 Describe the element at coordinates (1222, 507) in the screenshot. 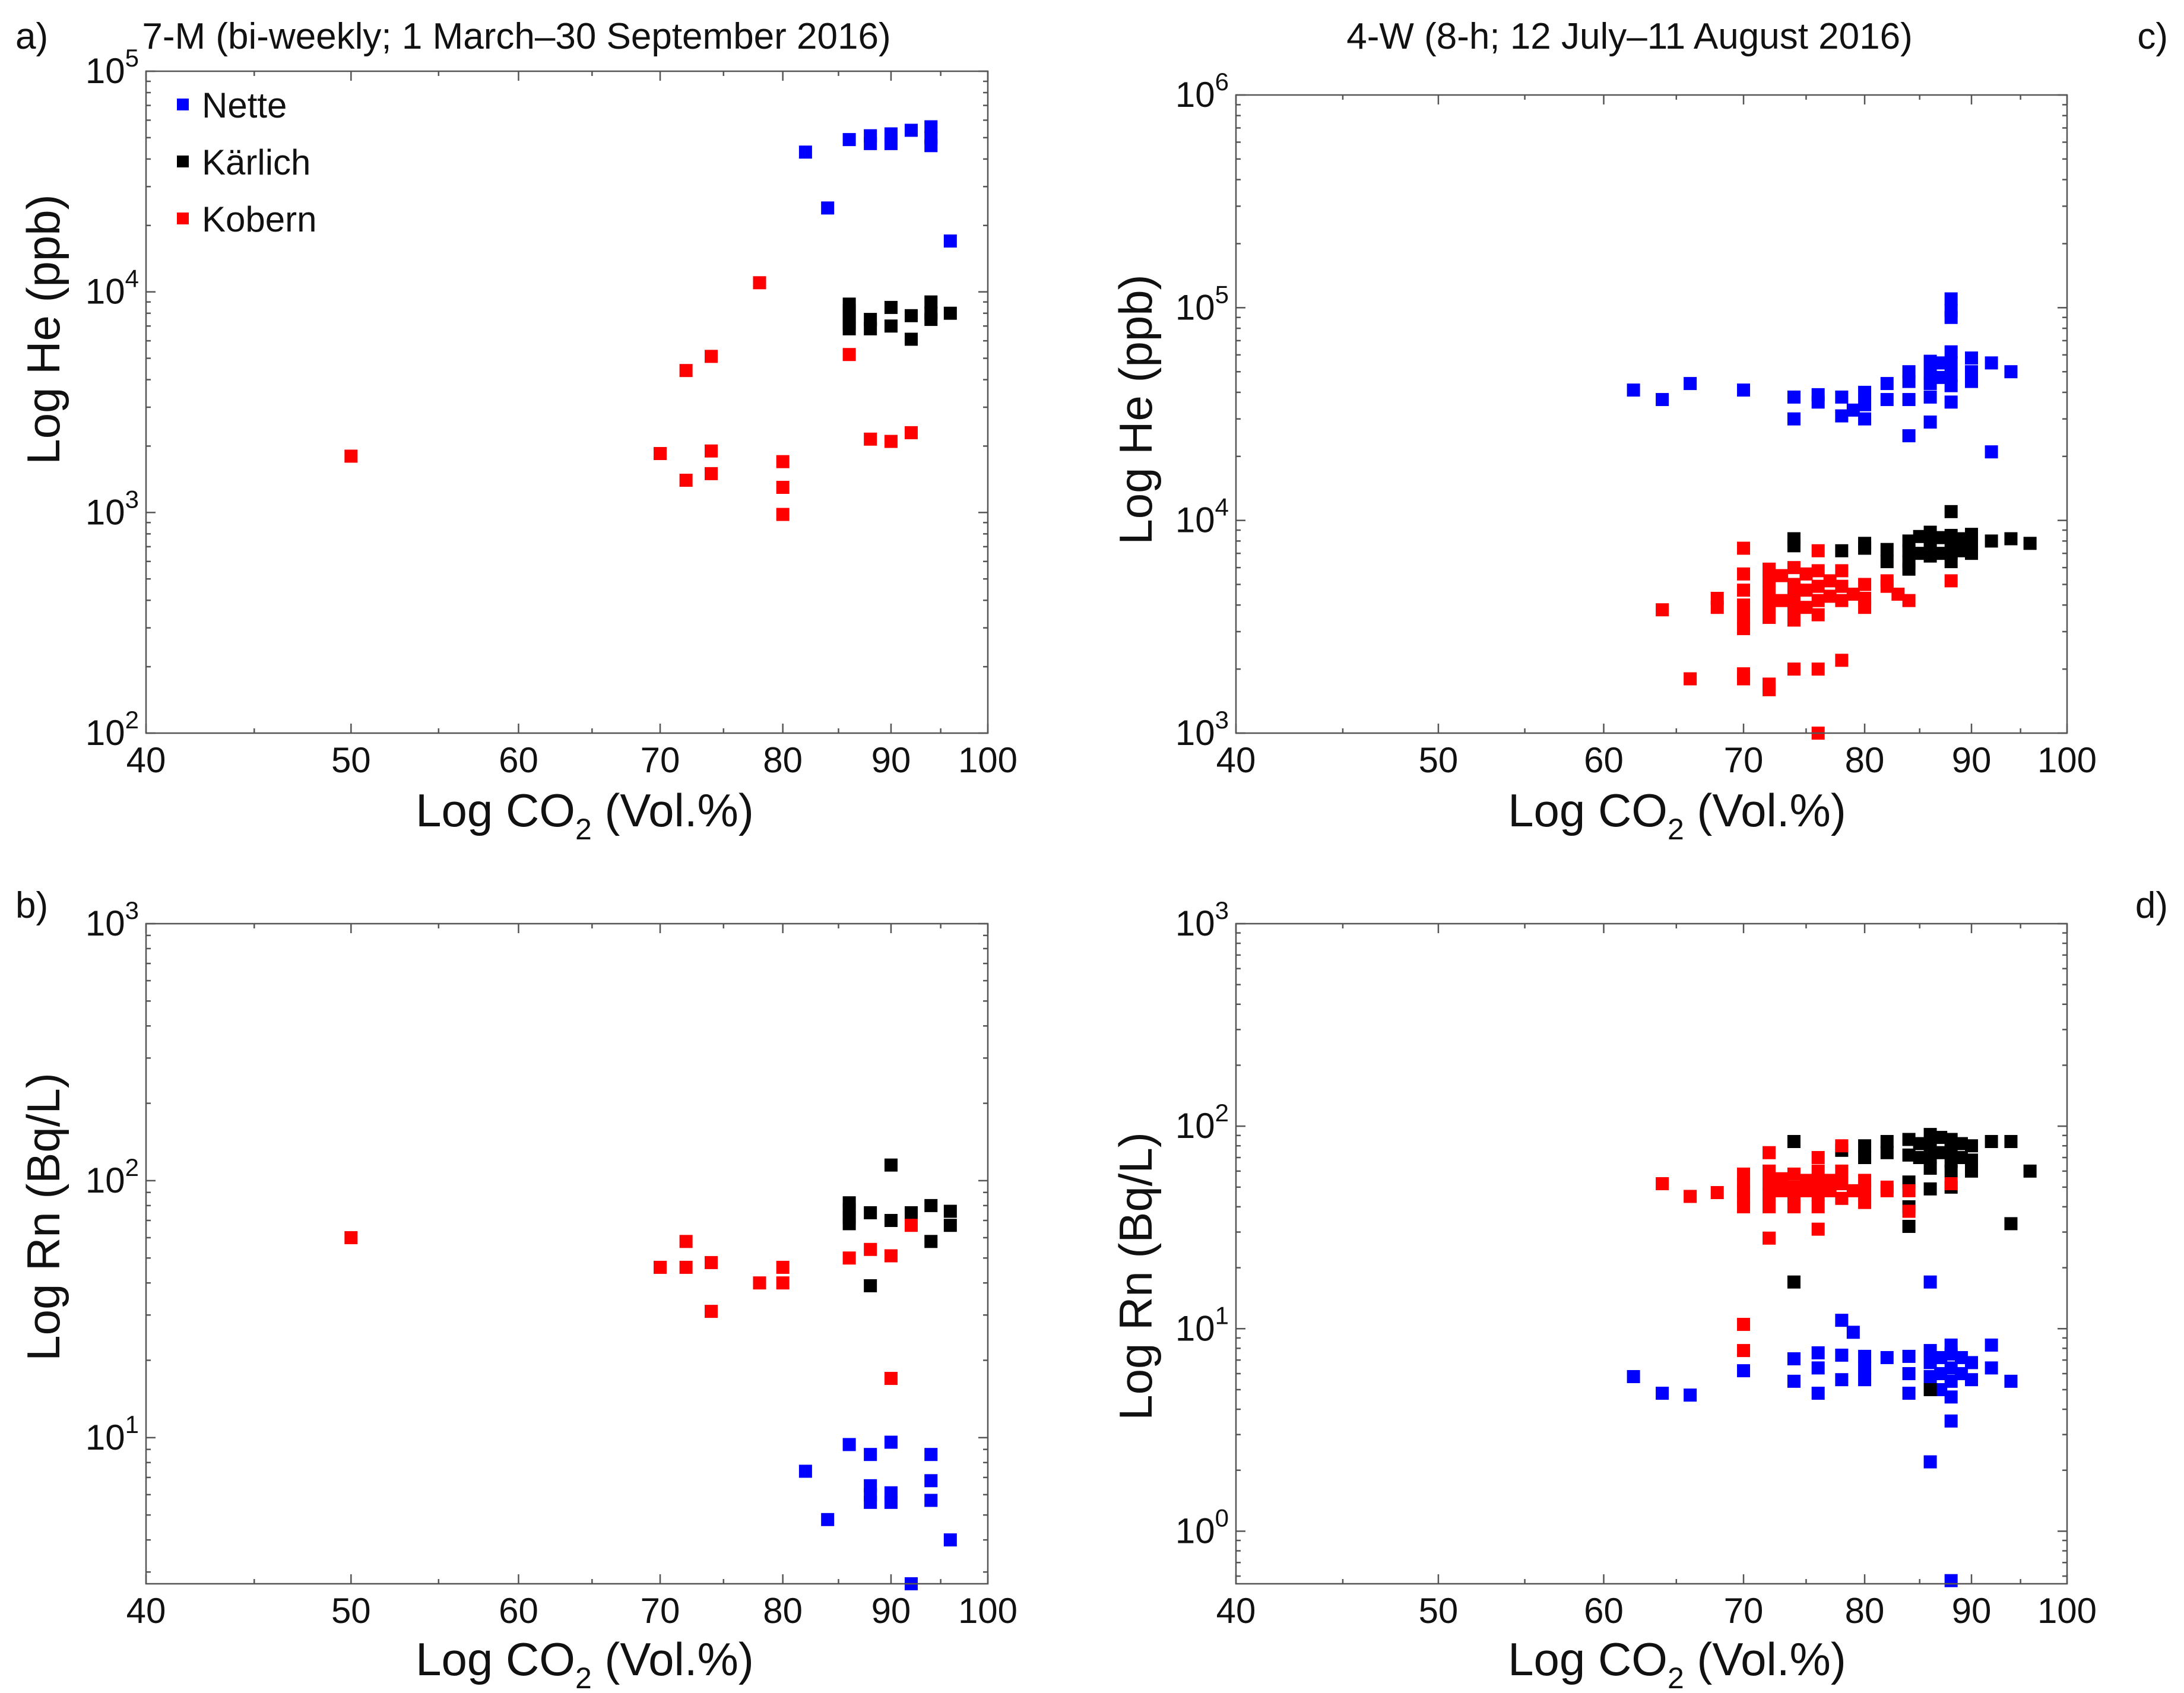

I see `y-tick-label-exponent: 4` at that location.